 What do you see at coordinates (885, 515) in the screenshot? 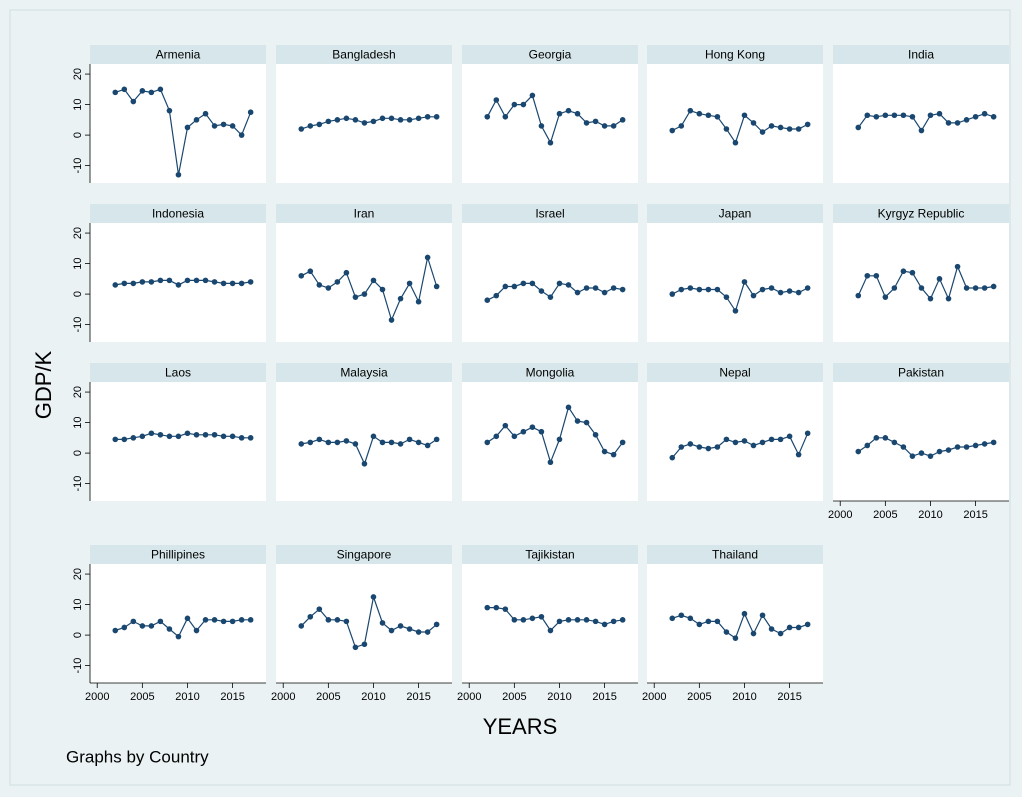
I see `x-tick-label: 2005` at bounding box center [885, 515].